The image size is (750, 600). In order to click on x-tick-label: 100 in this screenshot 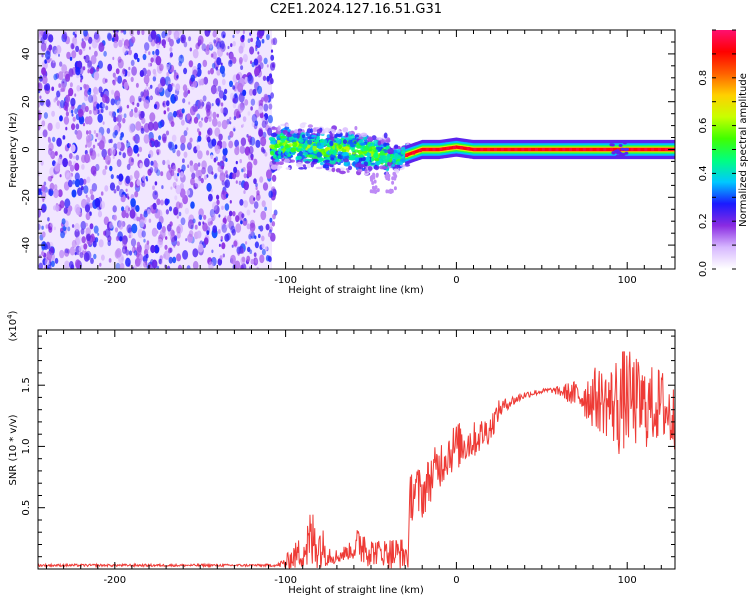, I will do `click(627, 280)`.